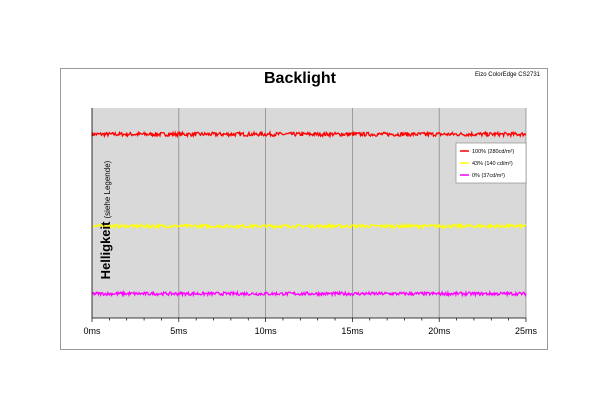  I want to click on svg-text:Helligkeit(siehe Legende): Helligkeit (siehe Legende), so click(105, 219).